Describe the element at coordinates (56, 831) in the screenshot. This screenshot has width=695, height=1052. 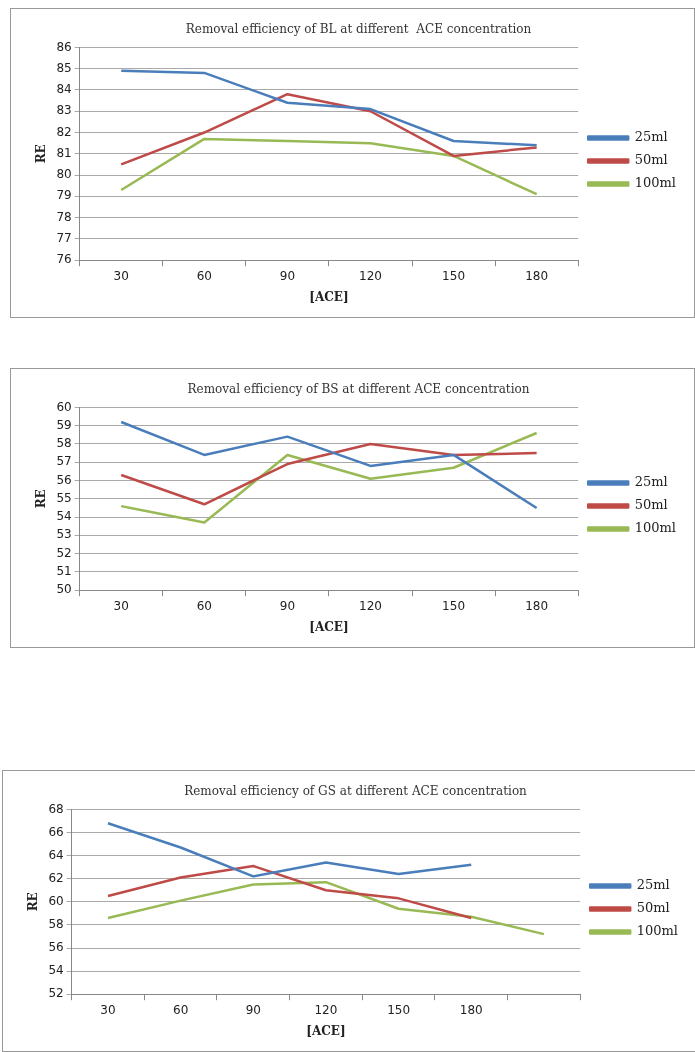
I see `y-tick-label: 66` at that location.